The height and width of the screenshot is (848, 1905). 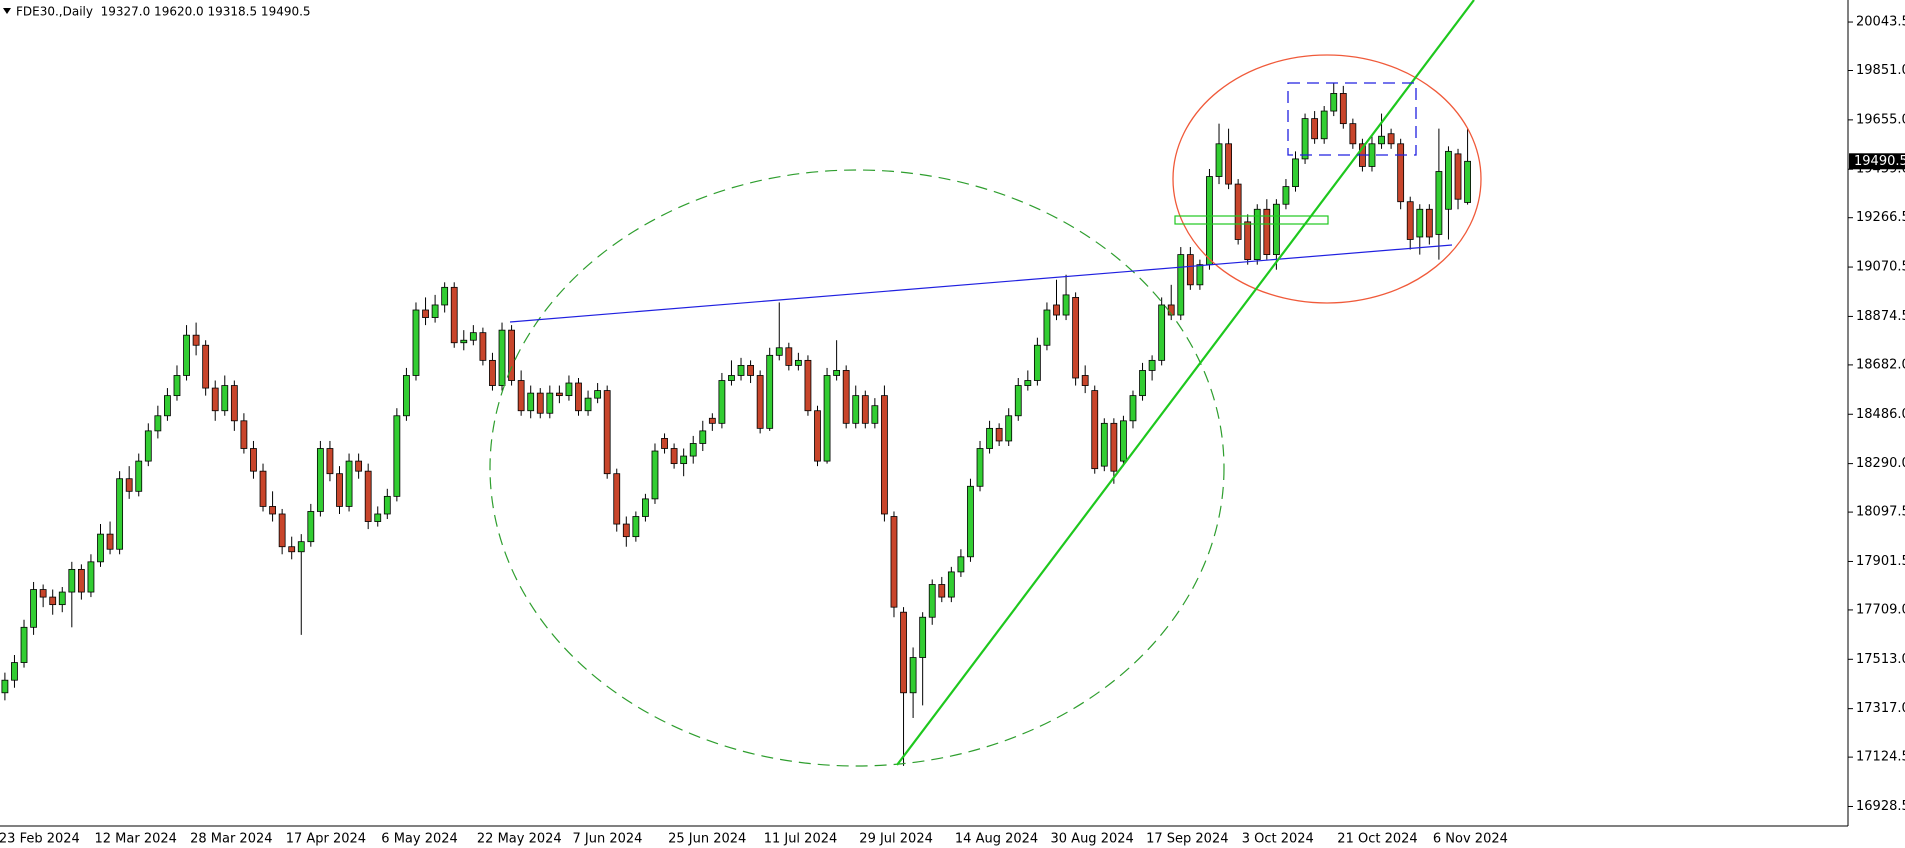 What do you see at coordinates (707, 839) in the screenshot?
I see `x-tick-label: 25 Jun 2024` at bounding box center [707, 839].